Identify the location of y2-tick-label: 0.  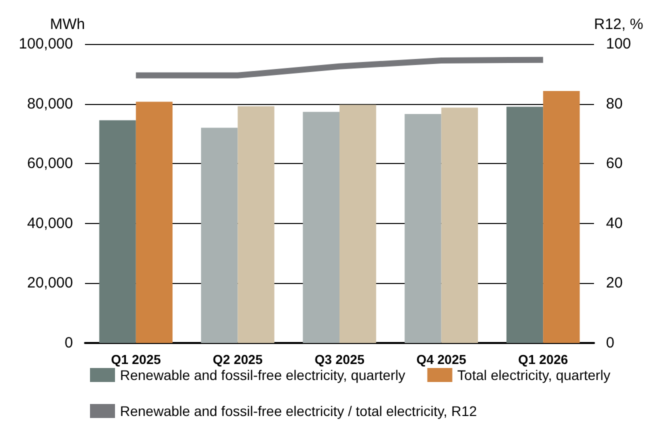
(610, 343).